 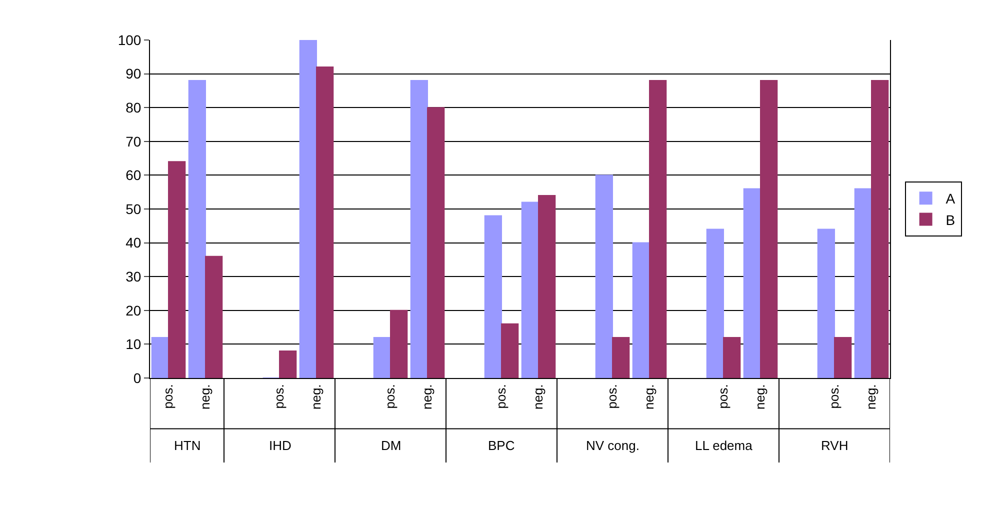 What do you see at coordinates (951, 220) in the screenshot?
I see `legend-label: B` at bounding box center [951, 220].